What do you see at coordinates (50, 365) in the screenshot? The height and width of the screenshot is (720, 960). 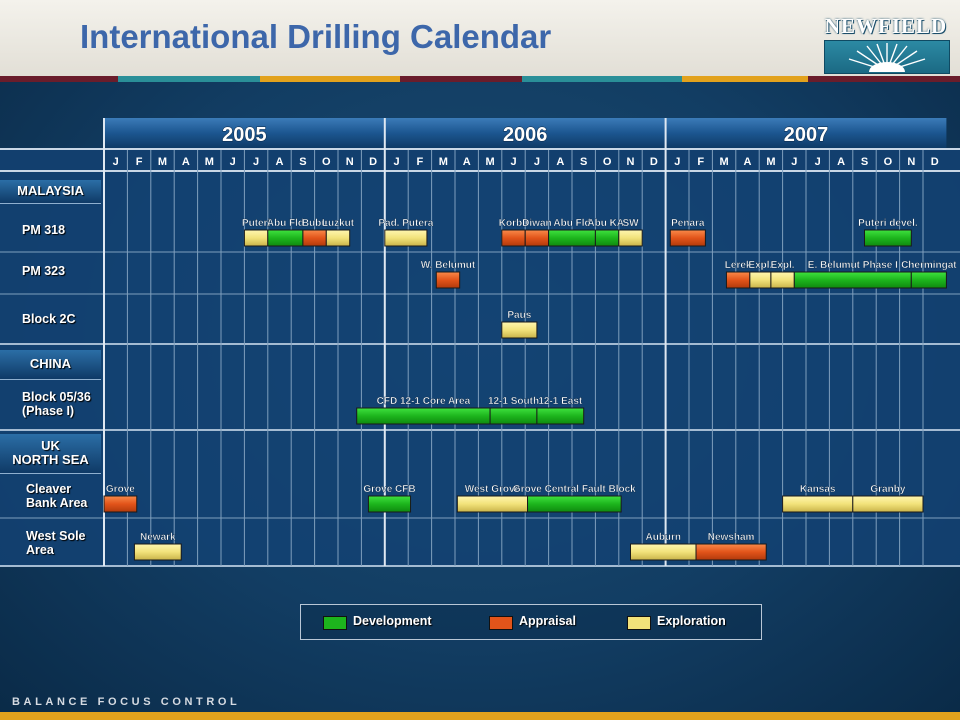 I see `region-china: CHINA` at bounding box center [50, 365].